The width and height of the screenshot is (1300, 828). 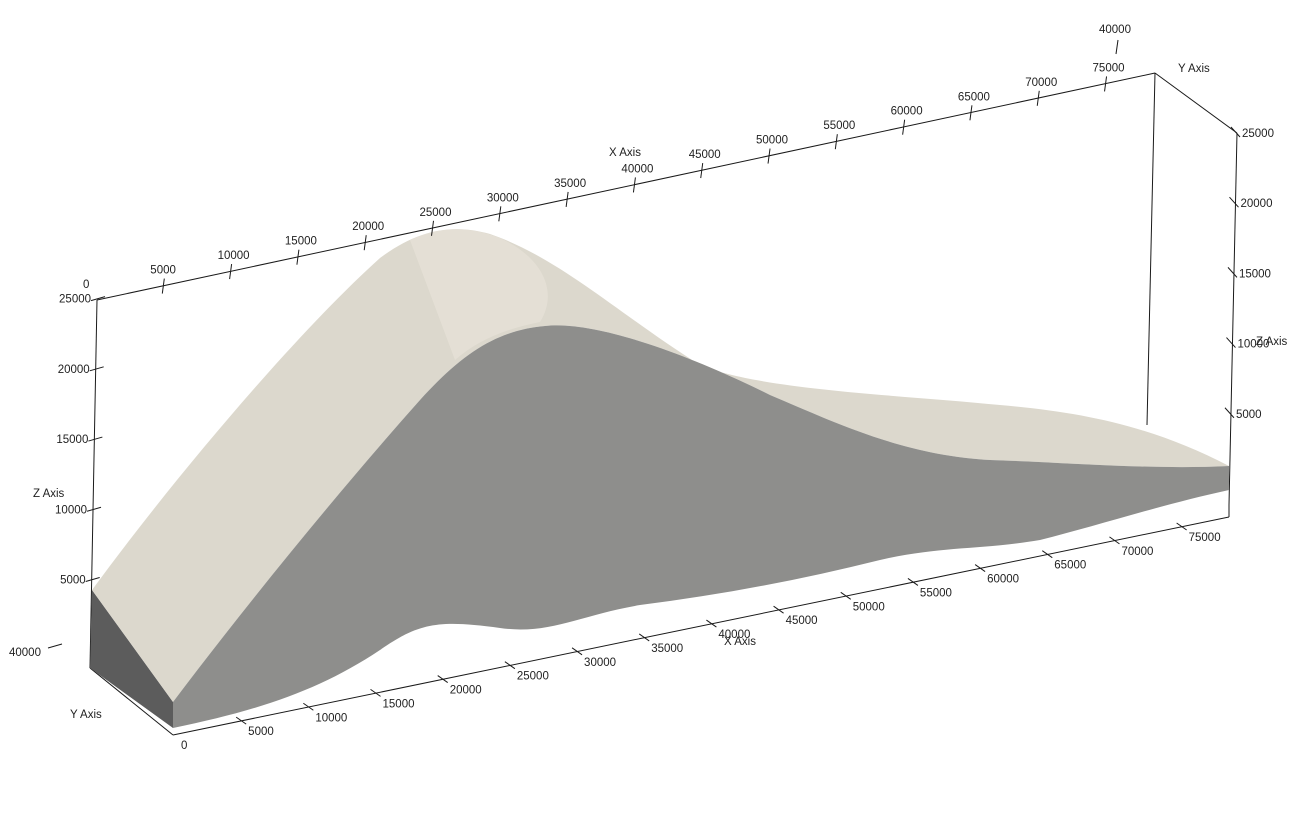 I want to click on bottom-x-tick-label: 30000, so click(x=600, y=663).